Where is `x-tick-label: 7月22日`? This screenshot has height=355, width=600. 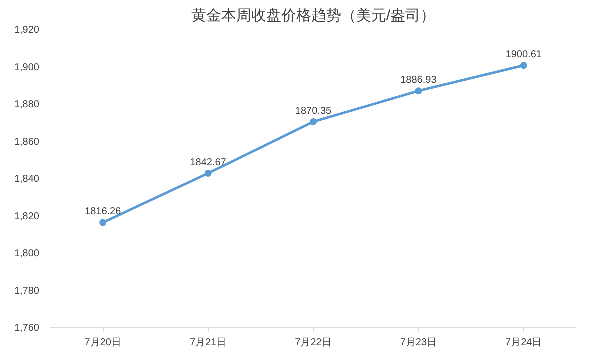 x-tick-label: 7月22日 is located at coordinates (313, 343).